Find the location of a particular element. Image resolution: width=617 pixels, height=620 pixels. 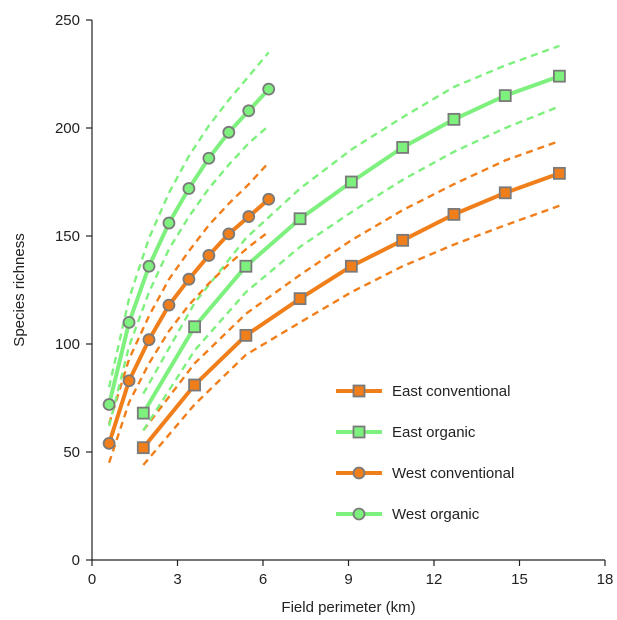

legend-label: East conventional is located at coordinates (451, 391).